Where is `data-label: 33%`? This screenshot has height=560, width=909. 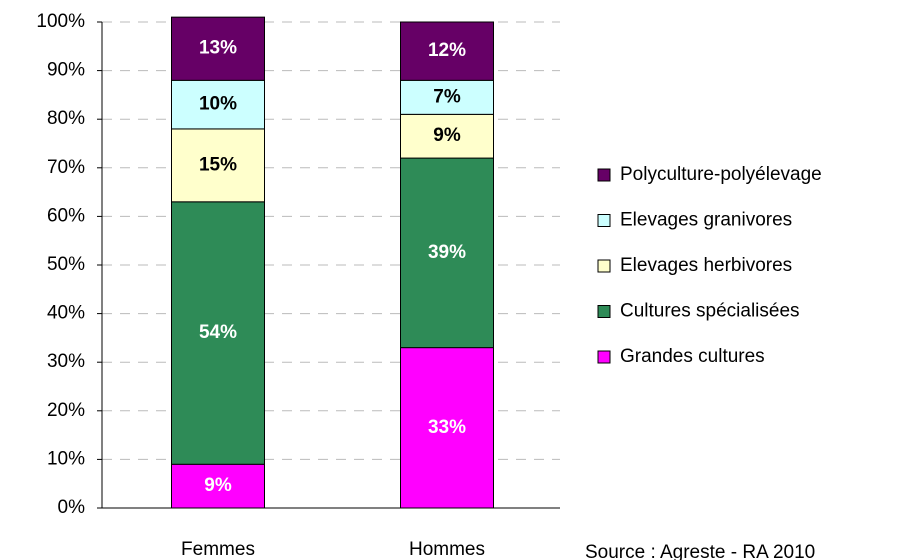 data-label: 33% is located at coordinates (447, 427).